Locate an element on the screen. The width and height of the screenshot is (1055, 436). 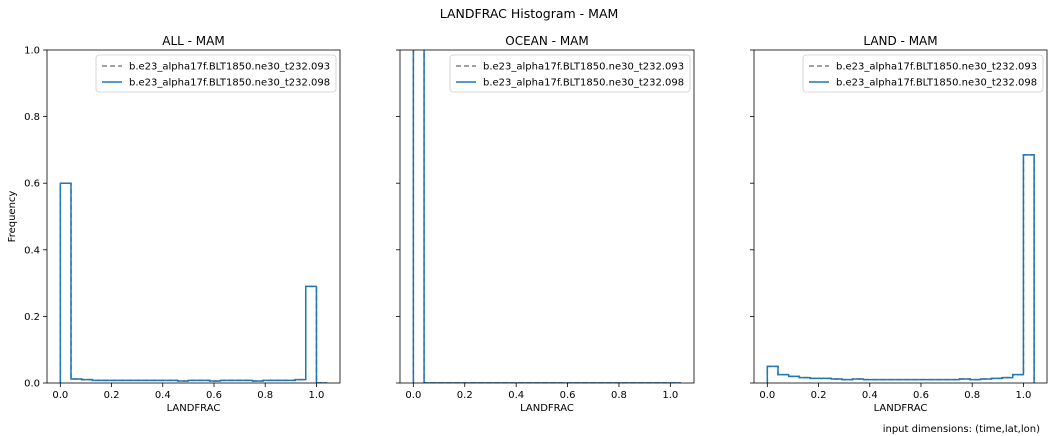
histogram-lines-land is located at coordinates (900, 268).